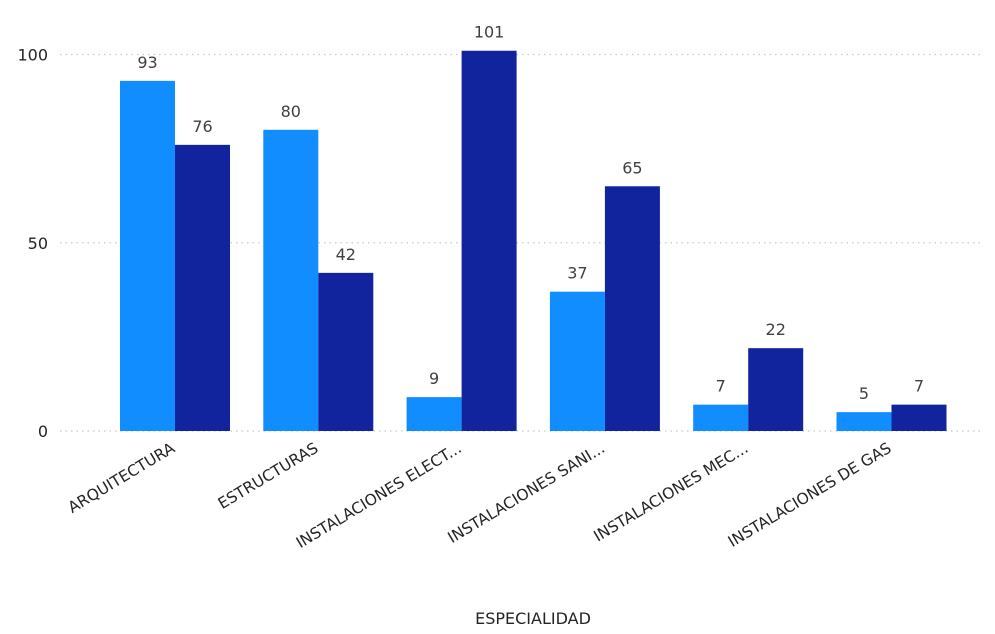 The height and width of the screenshot is (634, 995). Describe the element at coordinates (147, 62) in the screenshot. I see `data-label: 93` at that location.